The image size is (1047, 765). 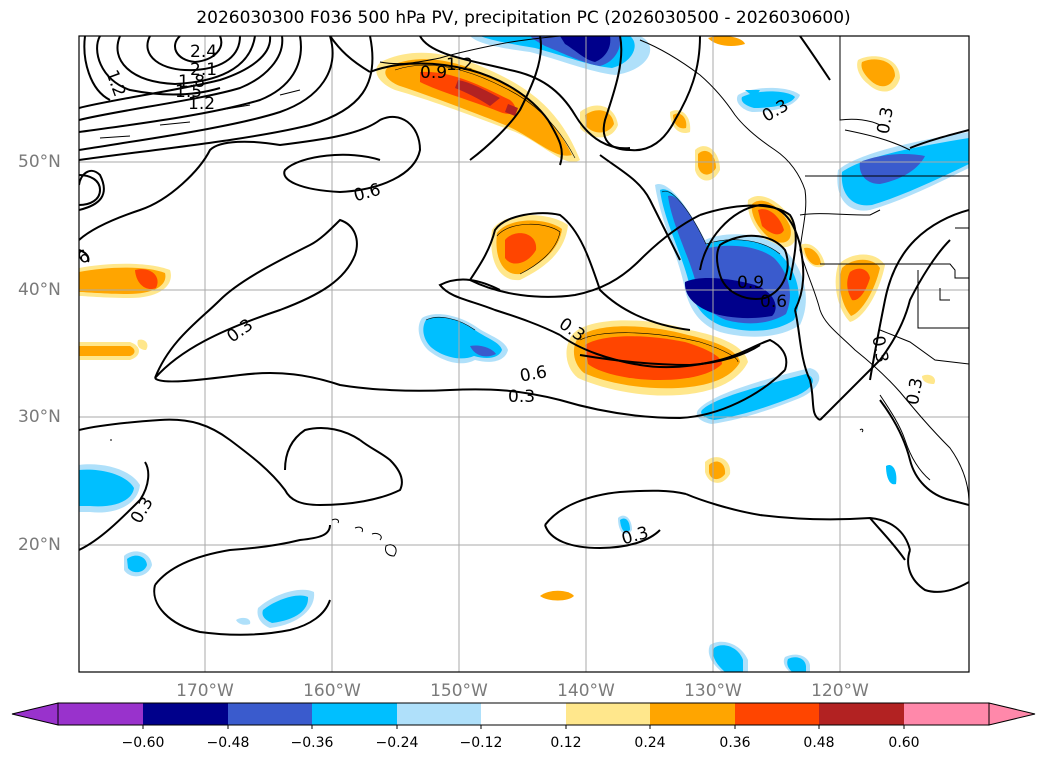 I want to click on lon-label: 120°W, so click(x=840, y=691).